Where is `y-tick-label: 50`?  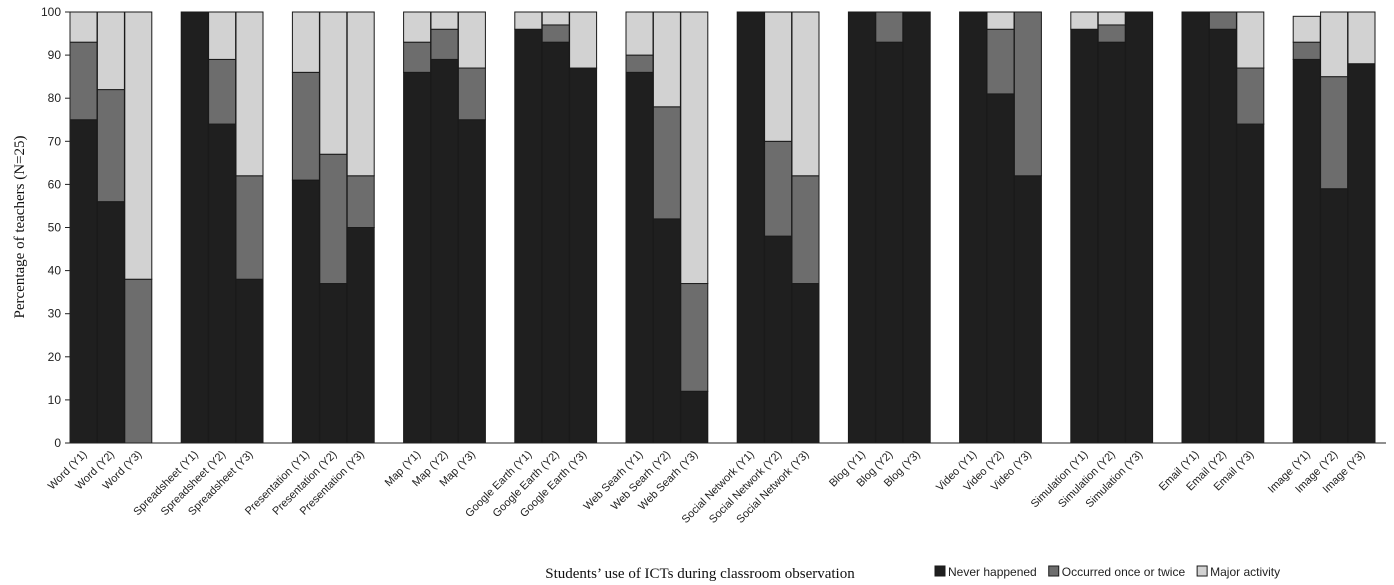 y-tick-label: 50 is located at coordinates (55, 228).